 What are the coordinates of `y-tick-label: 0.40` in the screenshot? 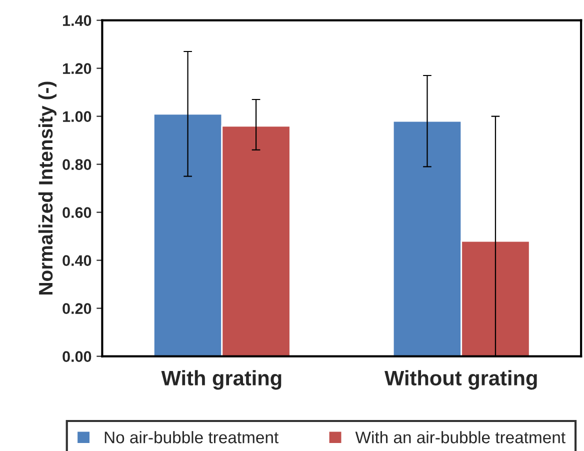 It's located at (77, 260).